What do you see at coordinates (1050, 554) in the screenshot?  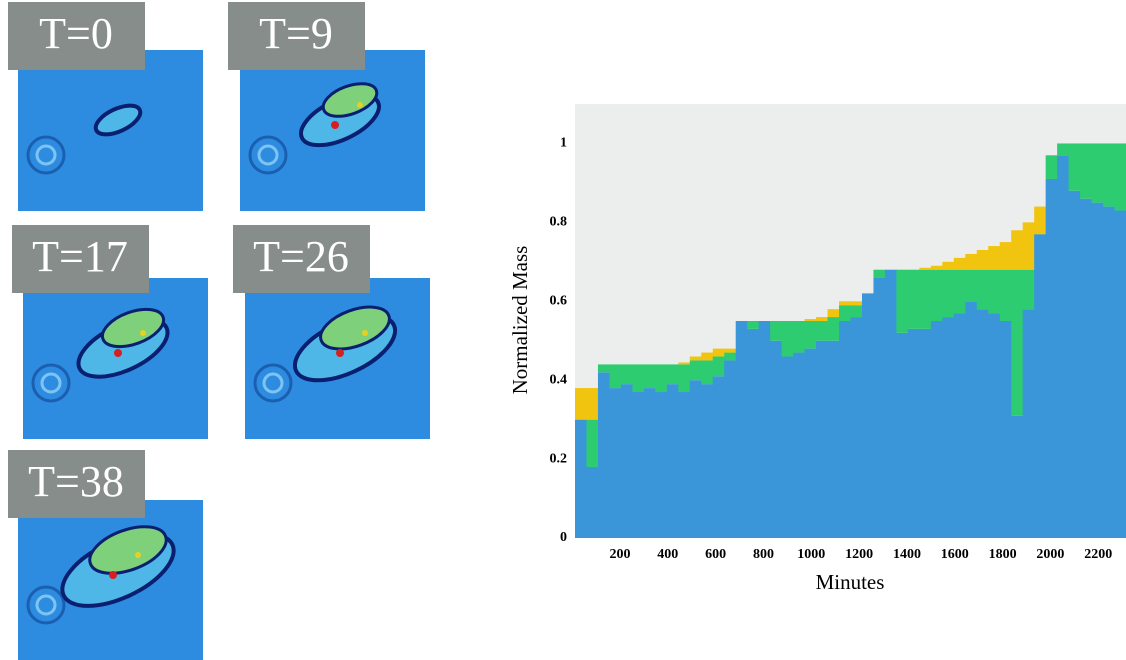 I see `x-tick-label: 2000` at bounding box center [1050, 554].